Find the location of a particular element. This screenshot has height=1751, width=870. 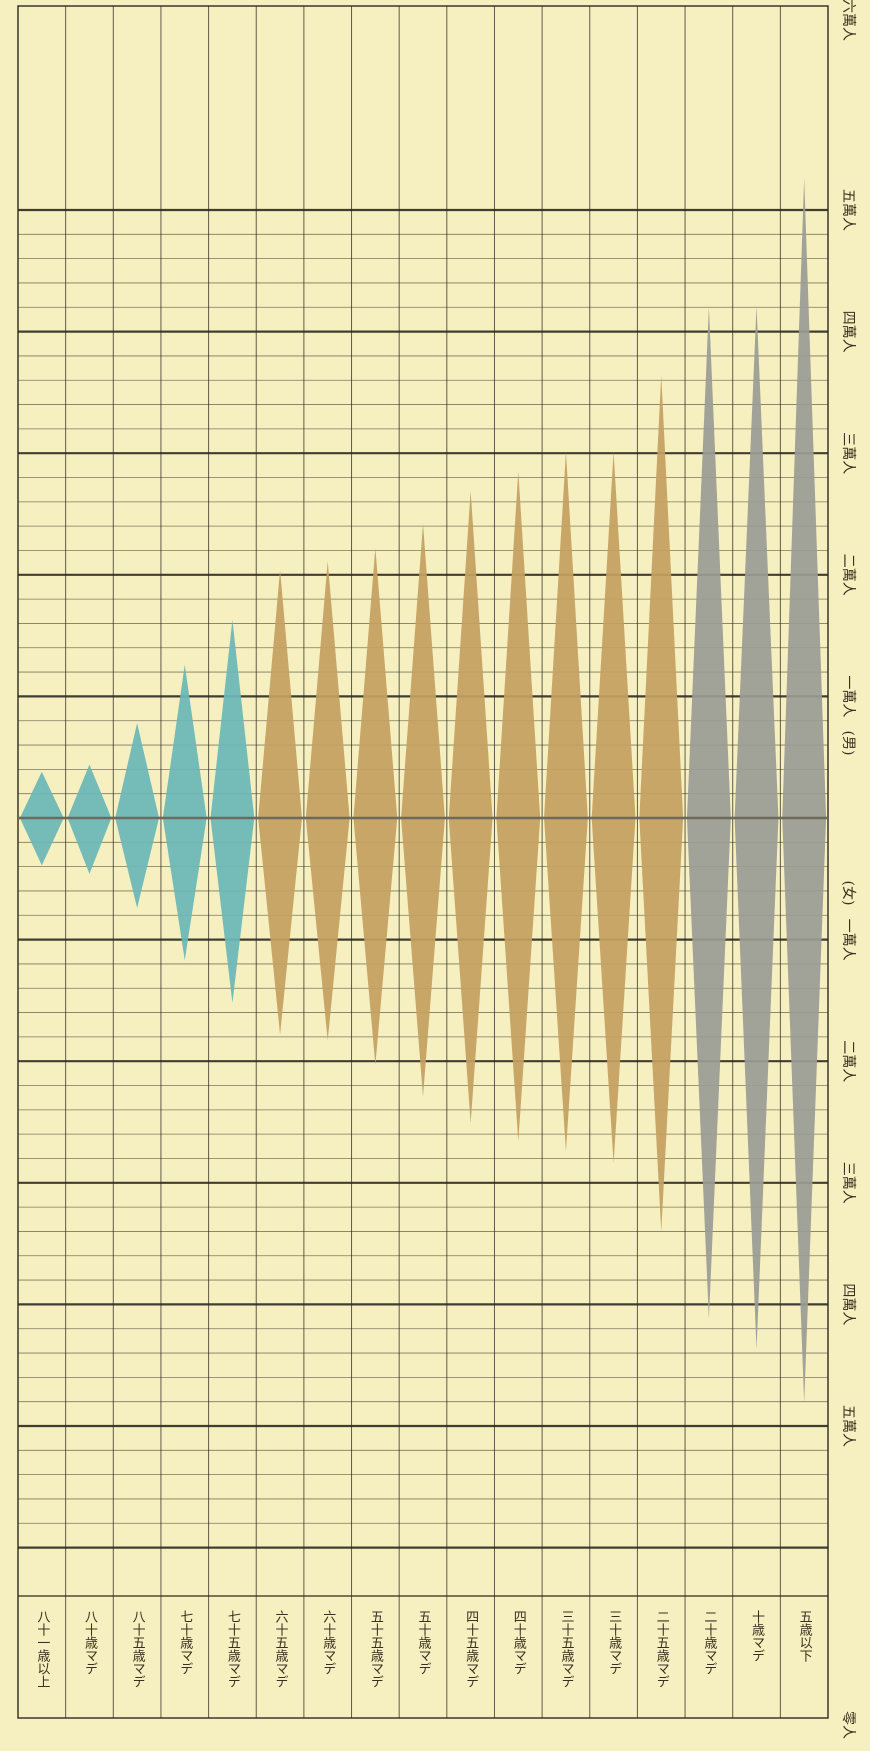

category-label: 八十歳マデ is located at coordinates (90, 1642).